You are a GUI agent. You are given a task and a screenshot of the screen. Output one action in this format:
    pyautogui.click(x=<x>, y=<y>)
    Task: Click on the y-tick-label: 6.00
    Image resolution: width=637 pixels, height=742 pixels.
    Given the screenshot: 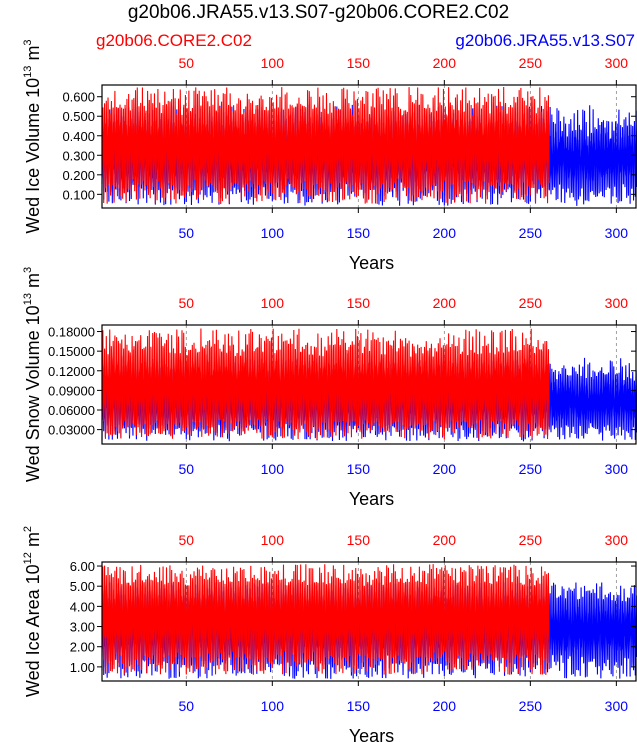 What is the action you would take?
    pyautogui.click(x=82, y=566)
    